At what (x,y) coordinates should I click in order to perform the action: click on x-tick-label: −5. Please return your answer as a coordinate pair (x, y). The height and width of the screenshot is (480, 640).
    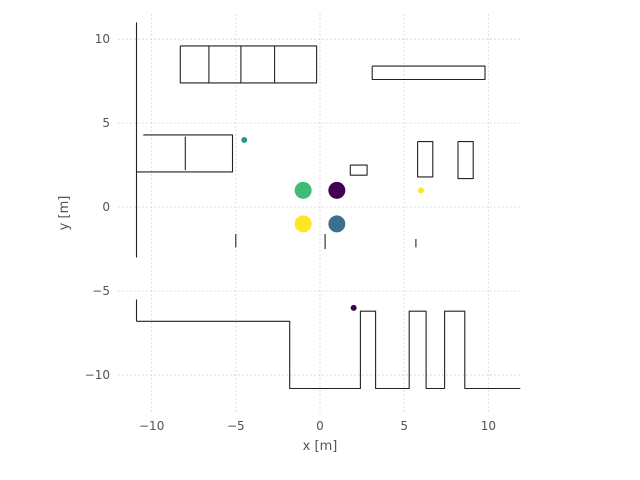
    Looking at the image, I should click on (236, 426).